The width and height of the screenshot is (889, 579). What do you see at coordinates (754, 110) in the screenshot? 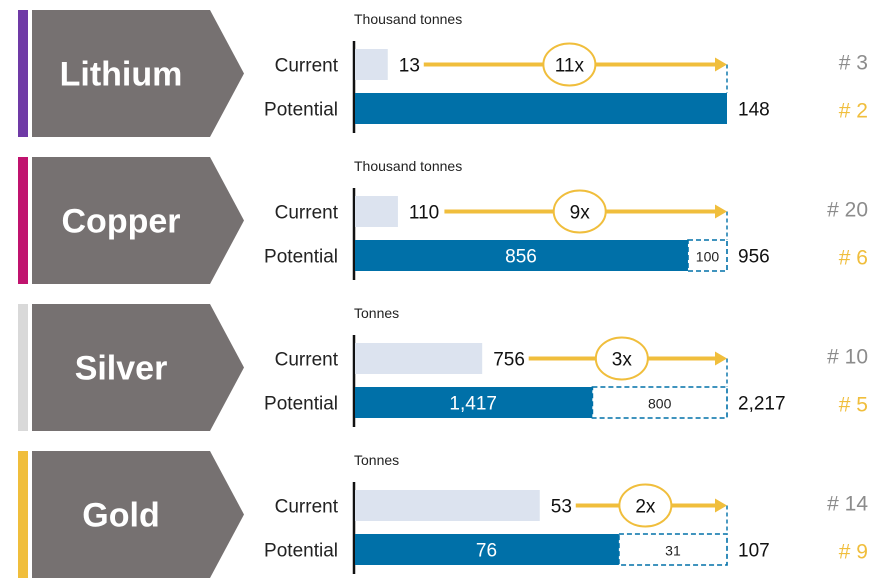
I see `lithium-potential-value: 148` at bounding box center [754, 110].